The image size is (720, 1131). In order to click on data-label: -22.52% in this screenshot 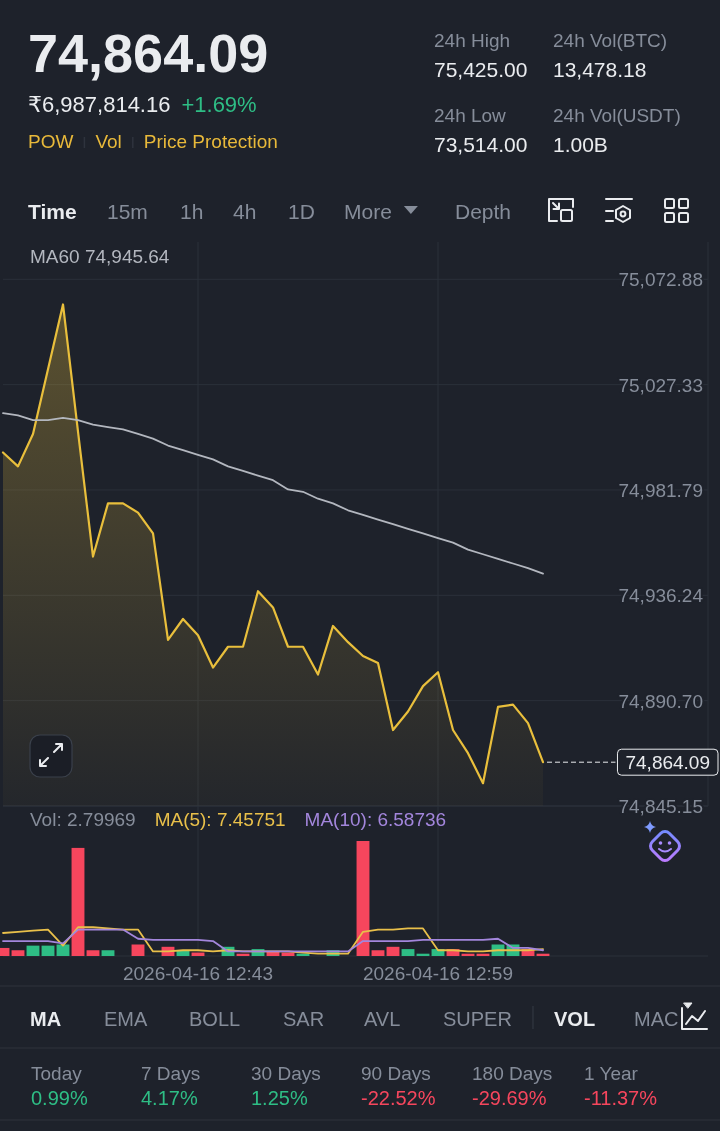, I will do `click(398, 1098)`.